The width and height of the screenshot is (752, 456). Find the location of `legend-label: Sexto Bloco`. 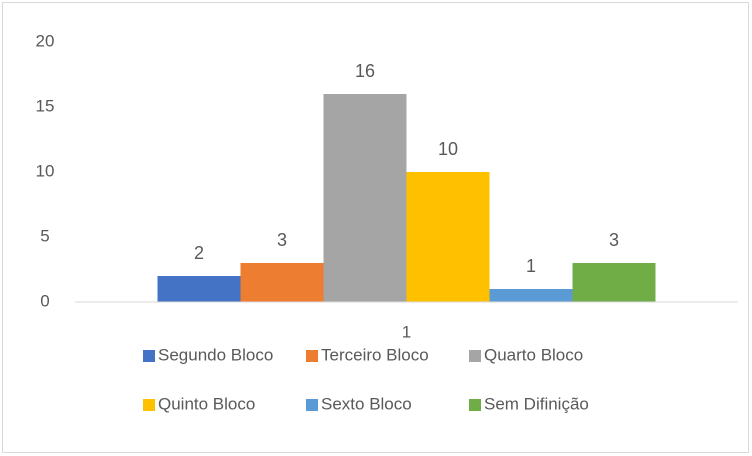

legend-label: Sexto Bloco is located at coordinates (366, 403).